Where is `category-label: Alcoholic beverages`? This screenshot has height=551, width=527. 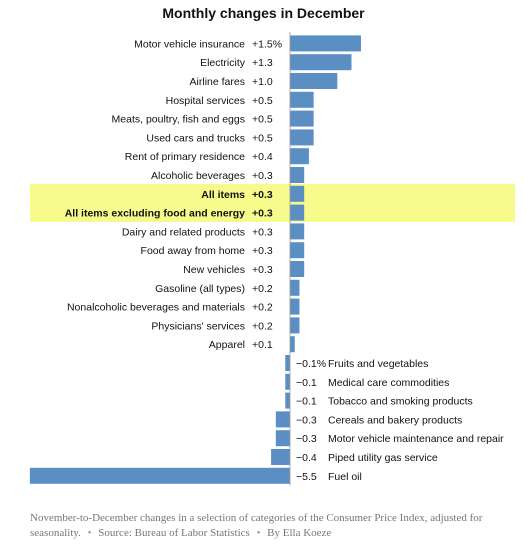
category-label: Alcoholic beverages is located at coordinates (198, 176).